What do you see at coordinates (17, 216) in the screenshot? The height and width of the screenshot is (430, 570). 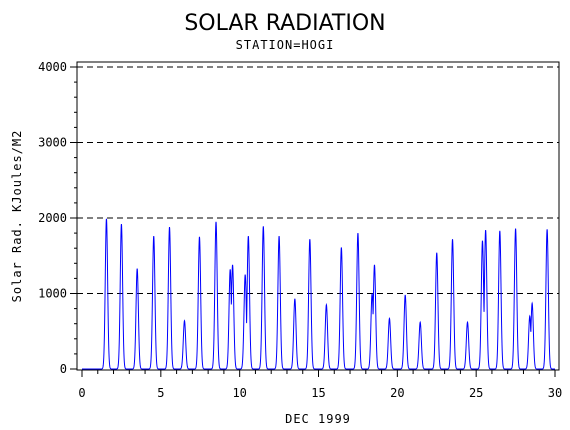 I see `y-axis-label: Solar Rad. KJoules/M2` at bounding box center [17, 216].